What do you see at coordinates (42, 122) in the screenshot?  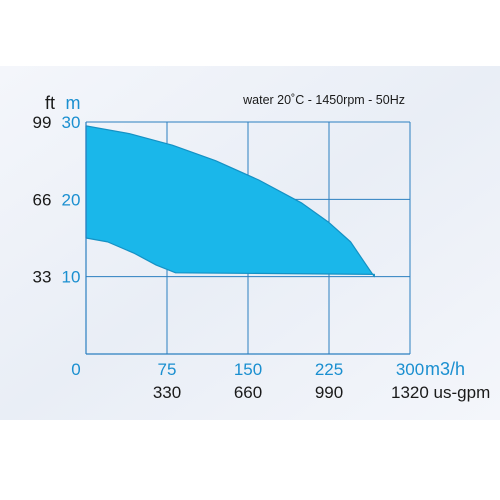 I see `y-tick-label-ft-99: 99` at bounding box center [42, 122].